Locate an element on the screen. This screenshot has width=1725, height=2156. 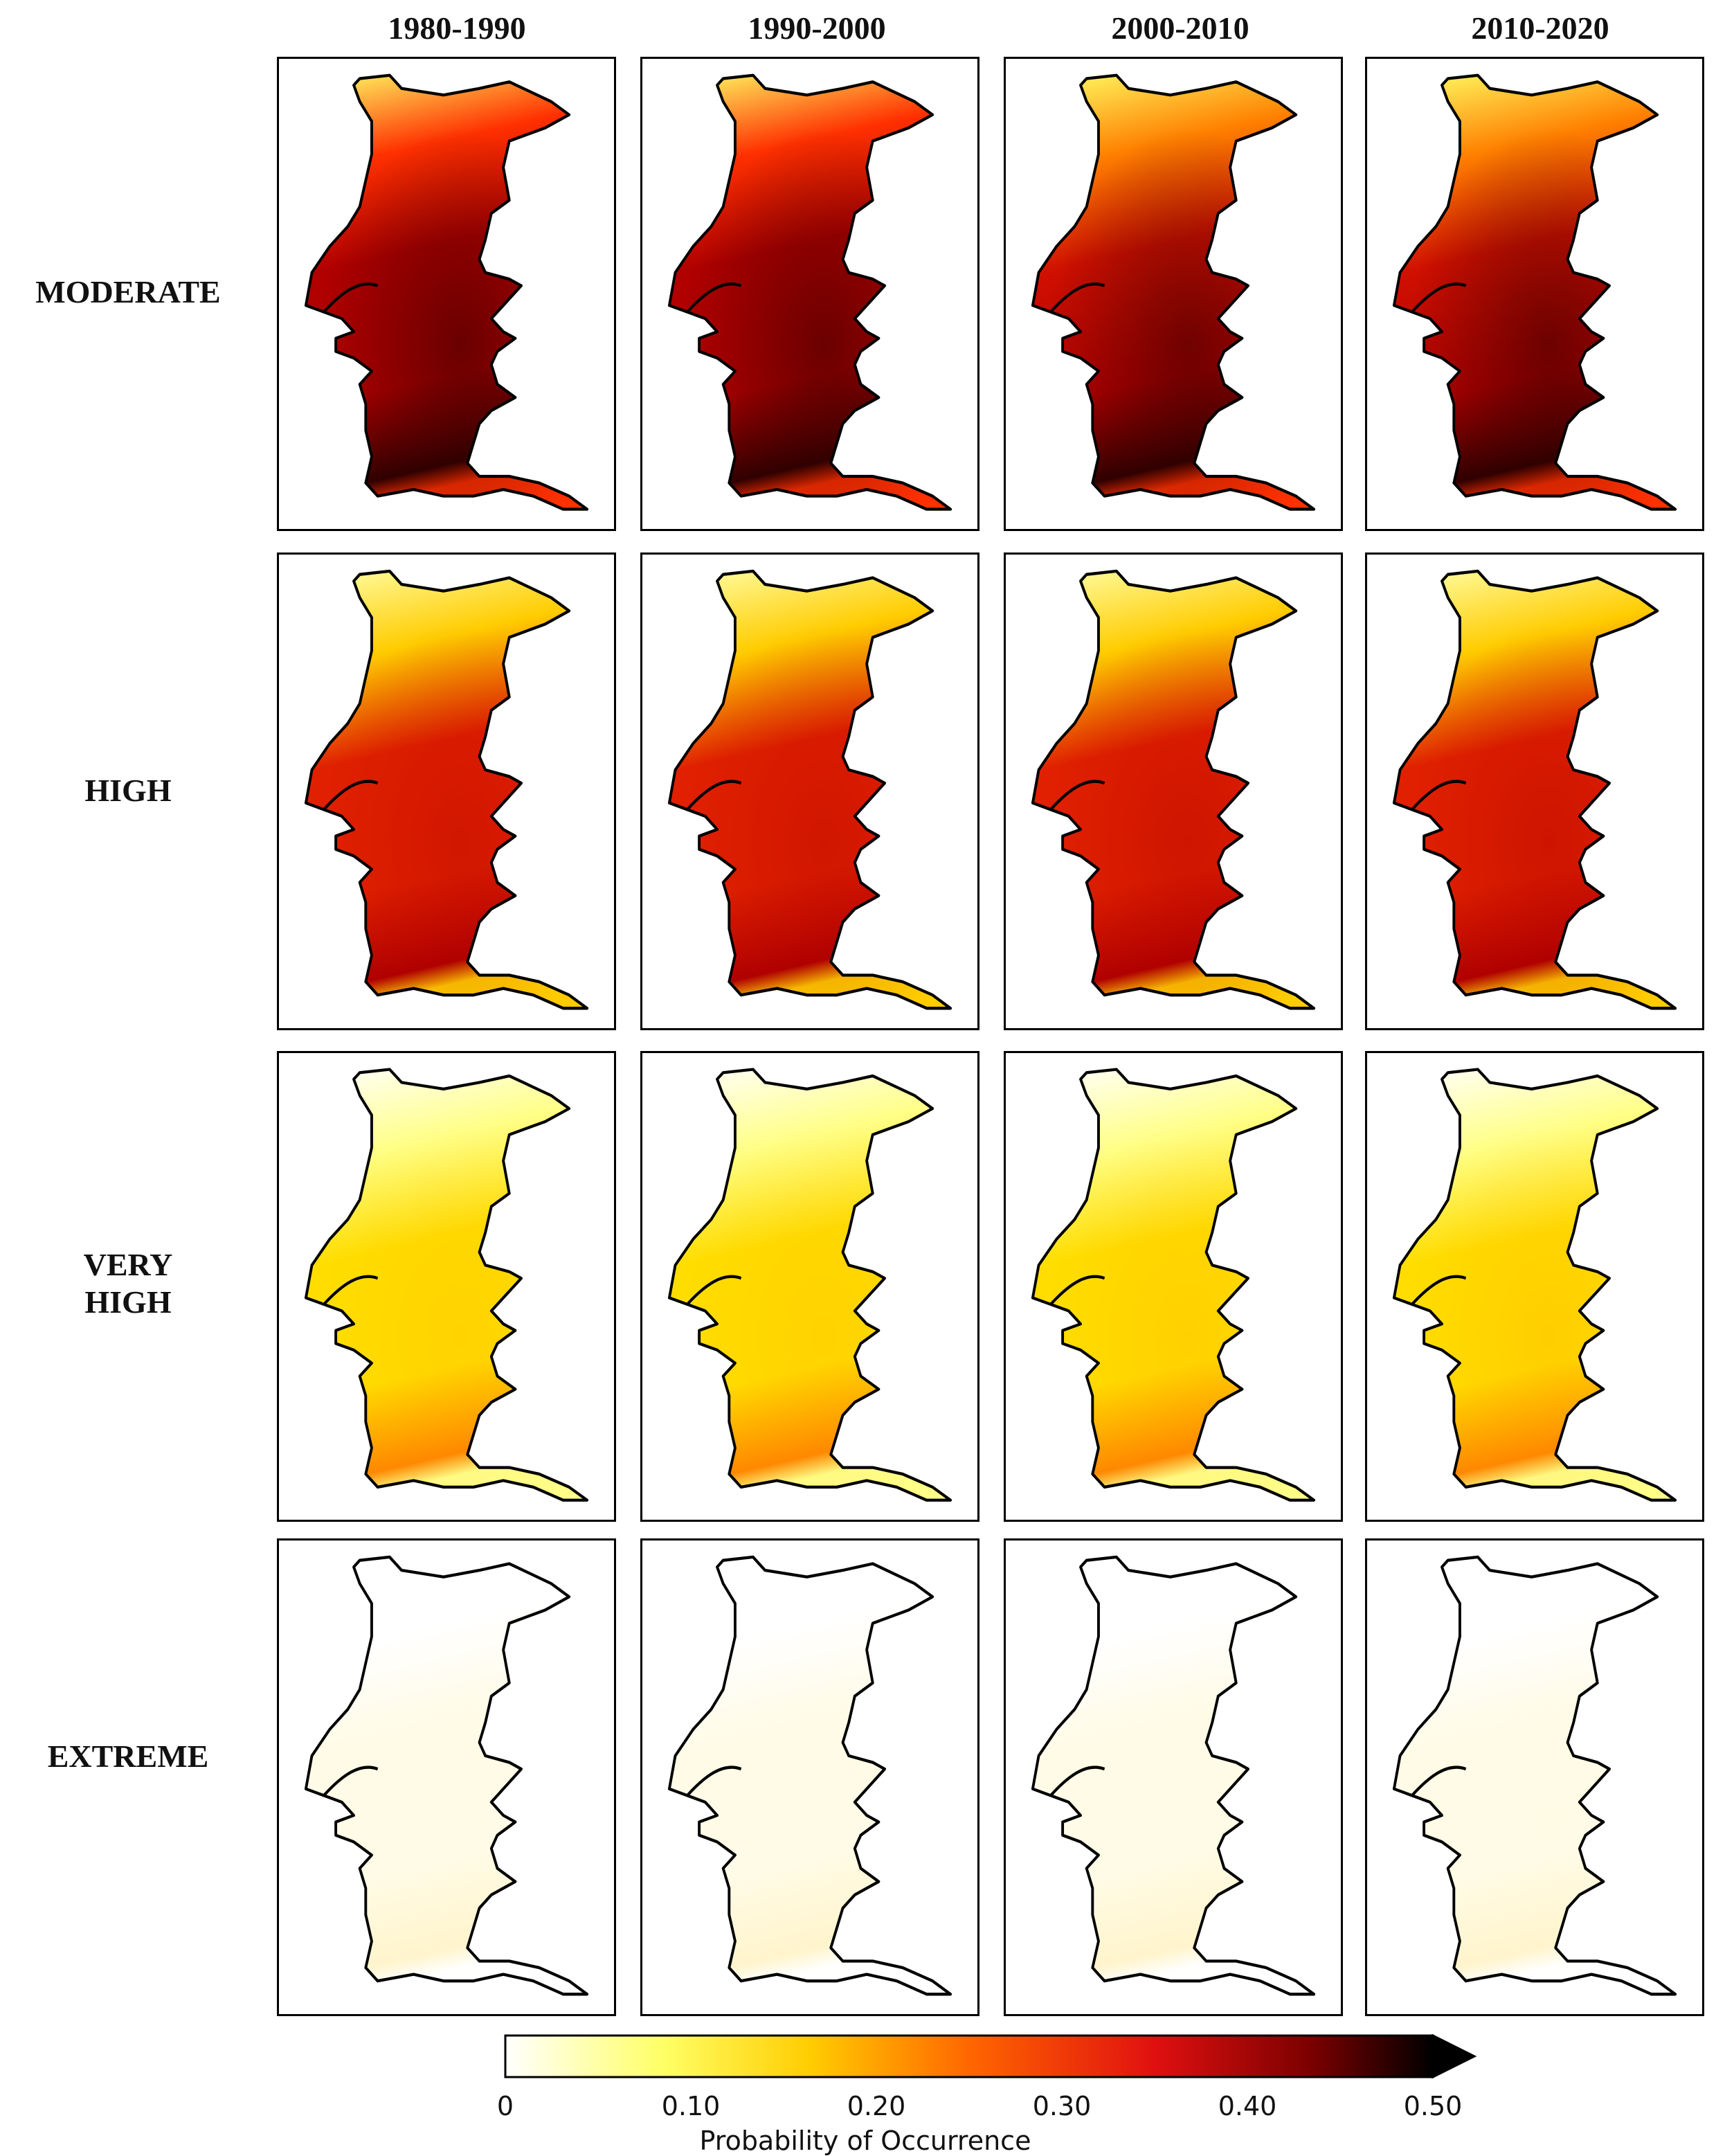
row-label-line: MODERATE is located at coordinates (128, 291).